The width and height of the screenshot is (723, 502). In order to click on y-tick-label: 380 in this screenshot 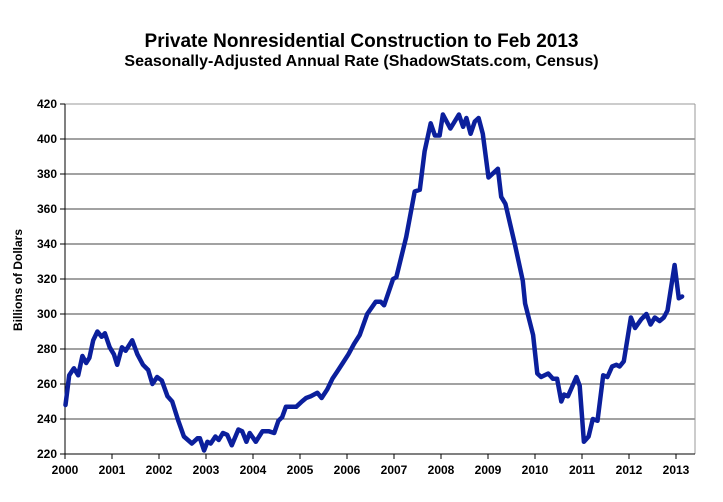, I will do `click(47, 174)`.